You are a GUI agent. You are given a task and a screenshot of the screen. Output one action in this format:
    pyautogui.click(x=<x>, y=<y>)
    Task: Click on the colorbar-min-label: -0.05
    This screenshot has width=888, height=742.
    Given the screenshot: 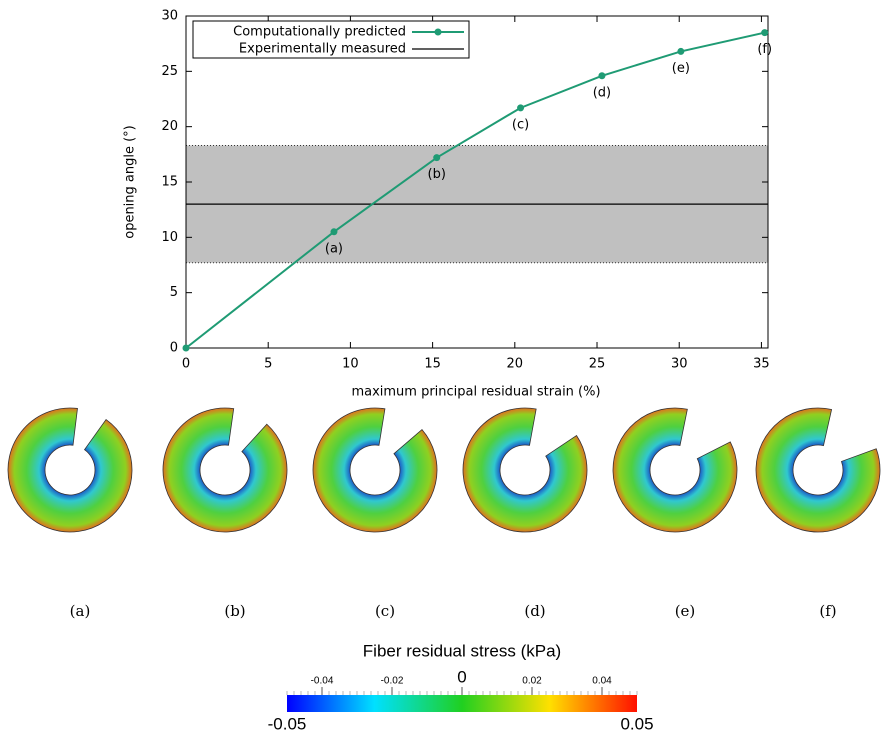 What is the action you would take?
    pyautogui.click(x=287, y=723)
    